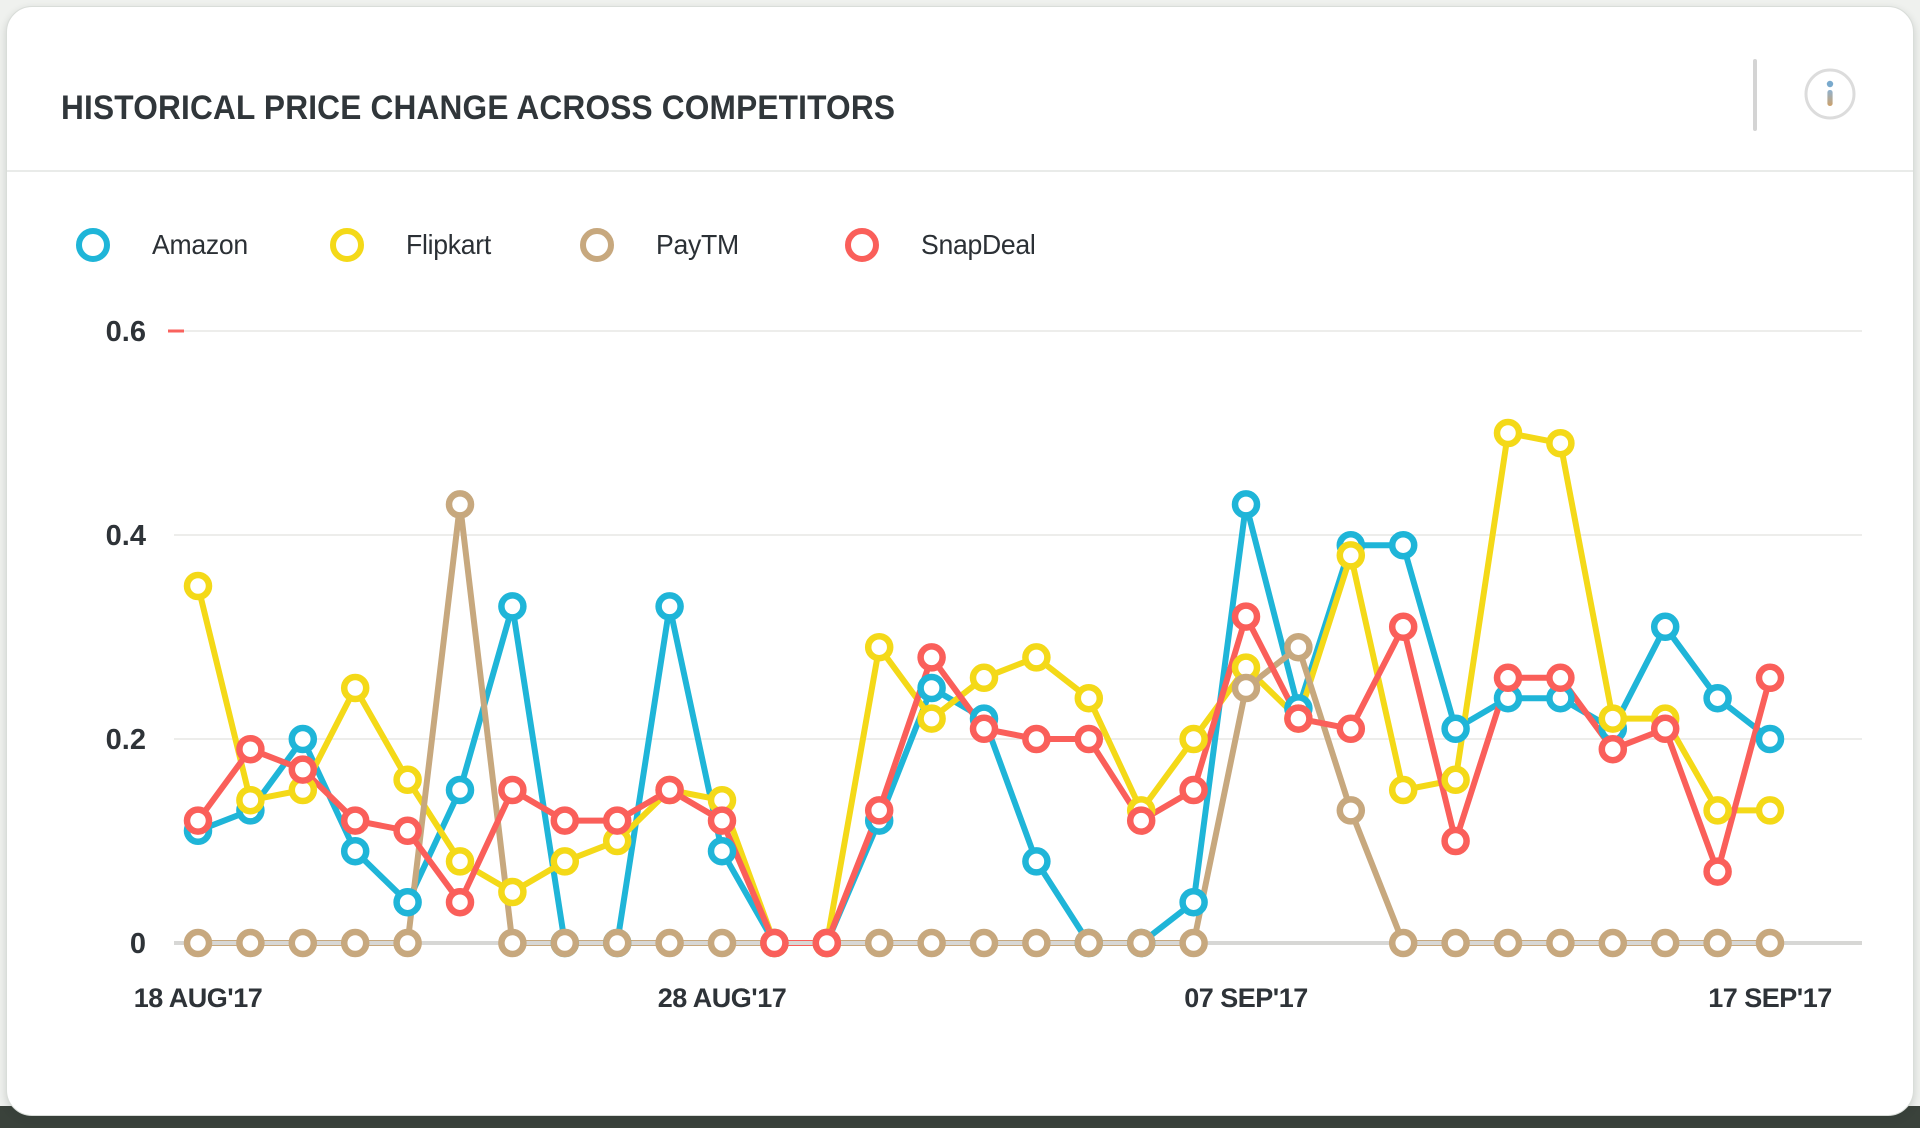 This screenshot has height=1128, width=1920. I want to click on info-icon, so click(1830, 94).